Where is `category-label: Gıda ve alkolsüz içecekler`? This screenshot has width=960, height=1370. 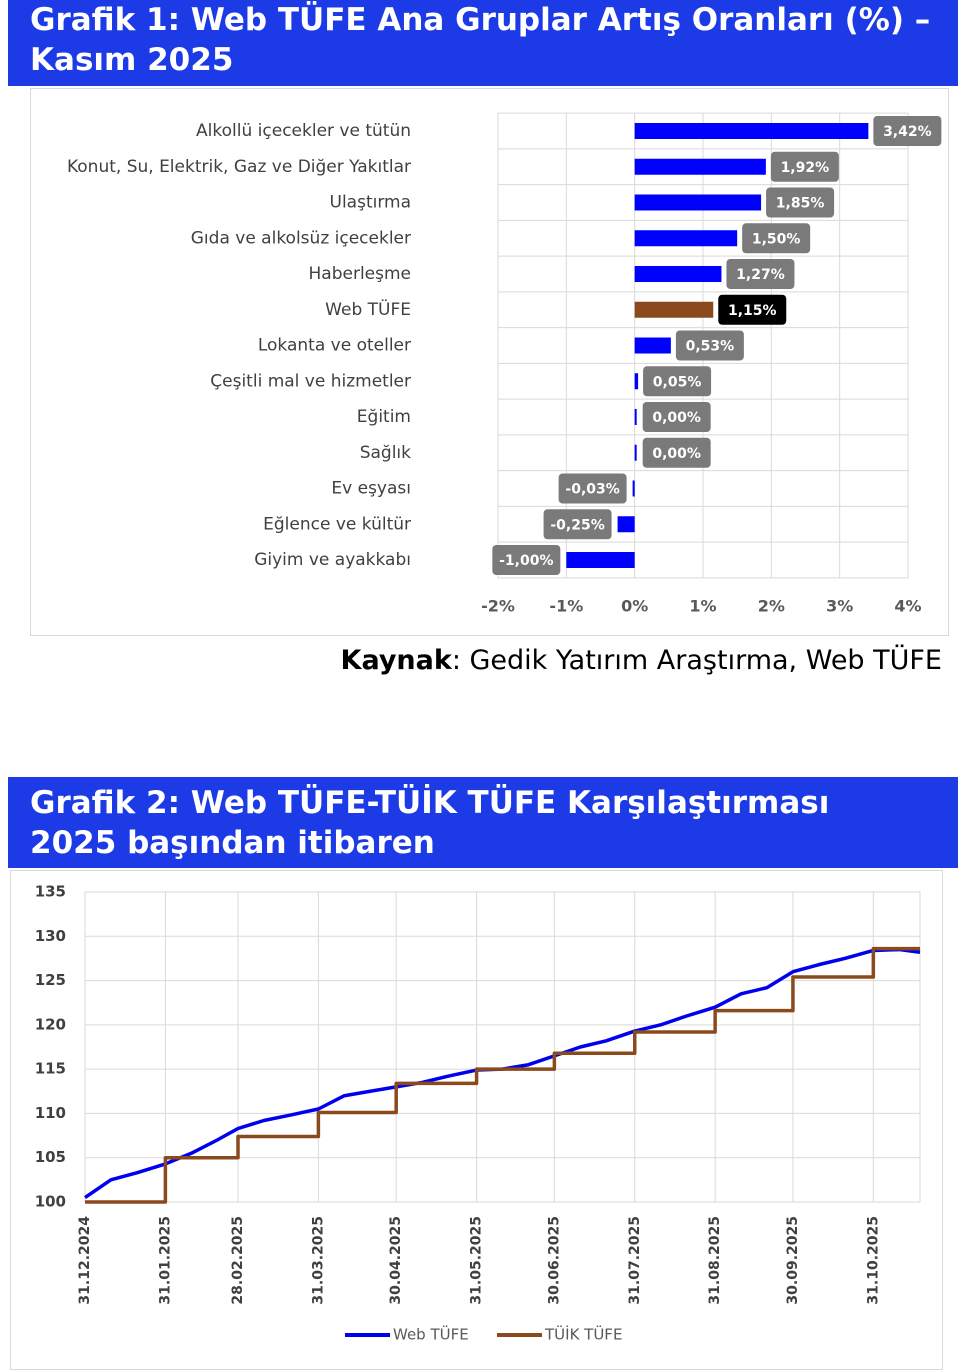 category-label: Gıda ve alkolsüz içecekler is located at coordinates (301, 238).